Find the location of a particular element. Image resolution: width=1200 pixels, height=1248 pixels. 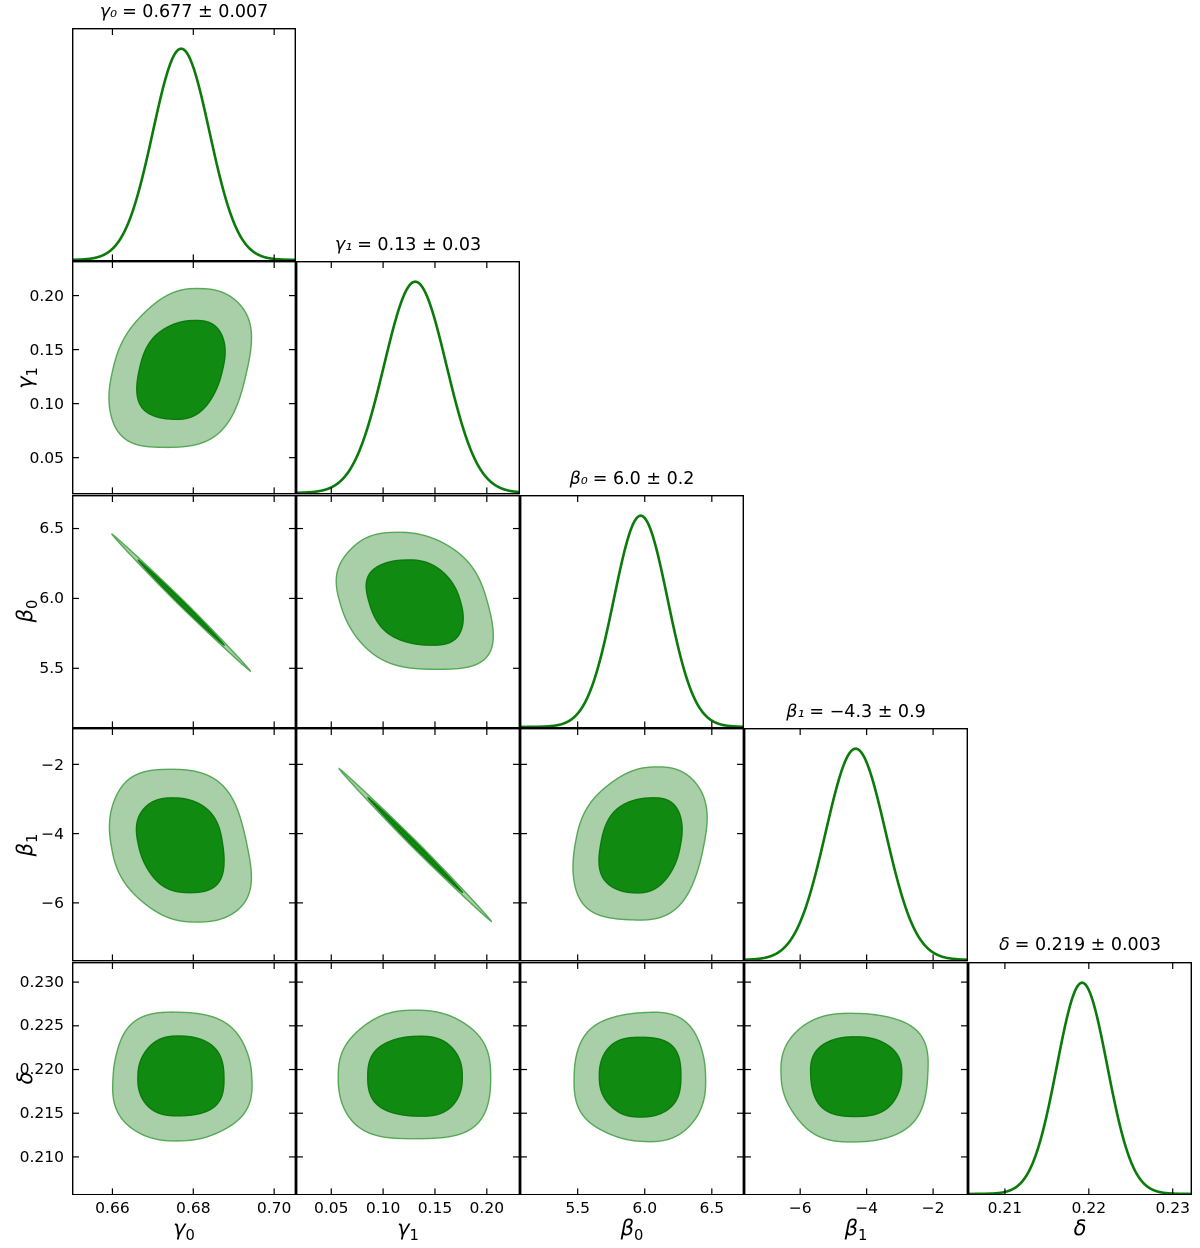

x-tick-label: 5.5 is located at coordinates (577, 1208).